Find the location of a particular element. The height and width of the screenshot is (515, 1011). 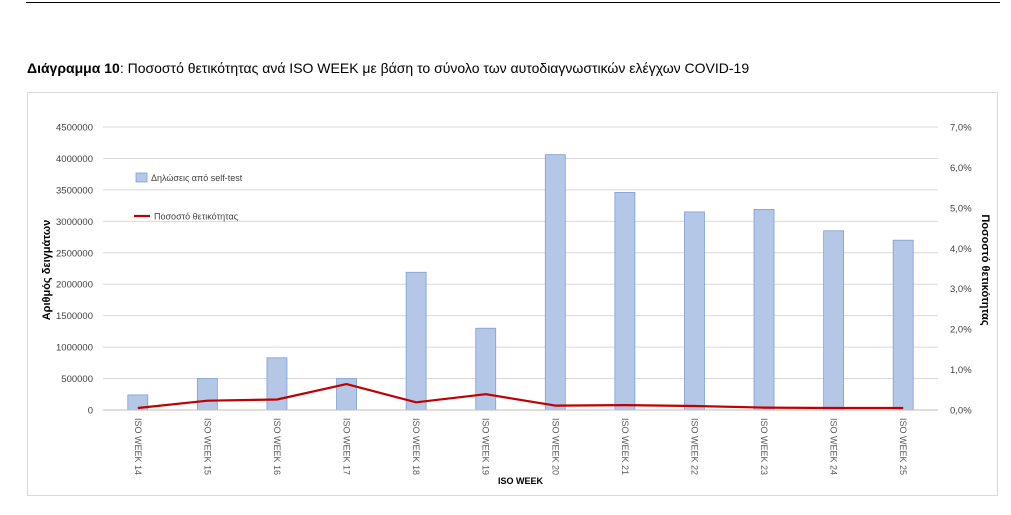

y-tick-label: 2500000 is located at coordinates (74, 253).